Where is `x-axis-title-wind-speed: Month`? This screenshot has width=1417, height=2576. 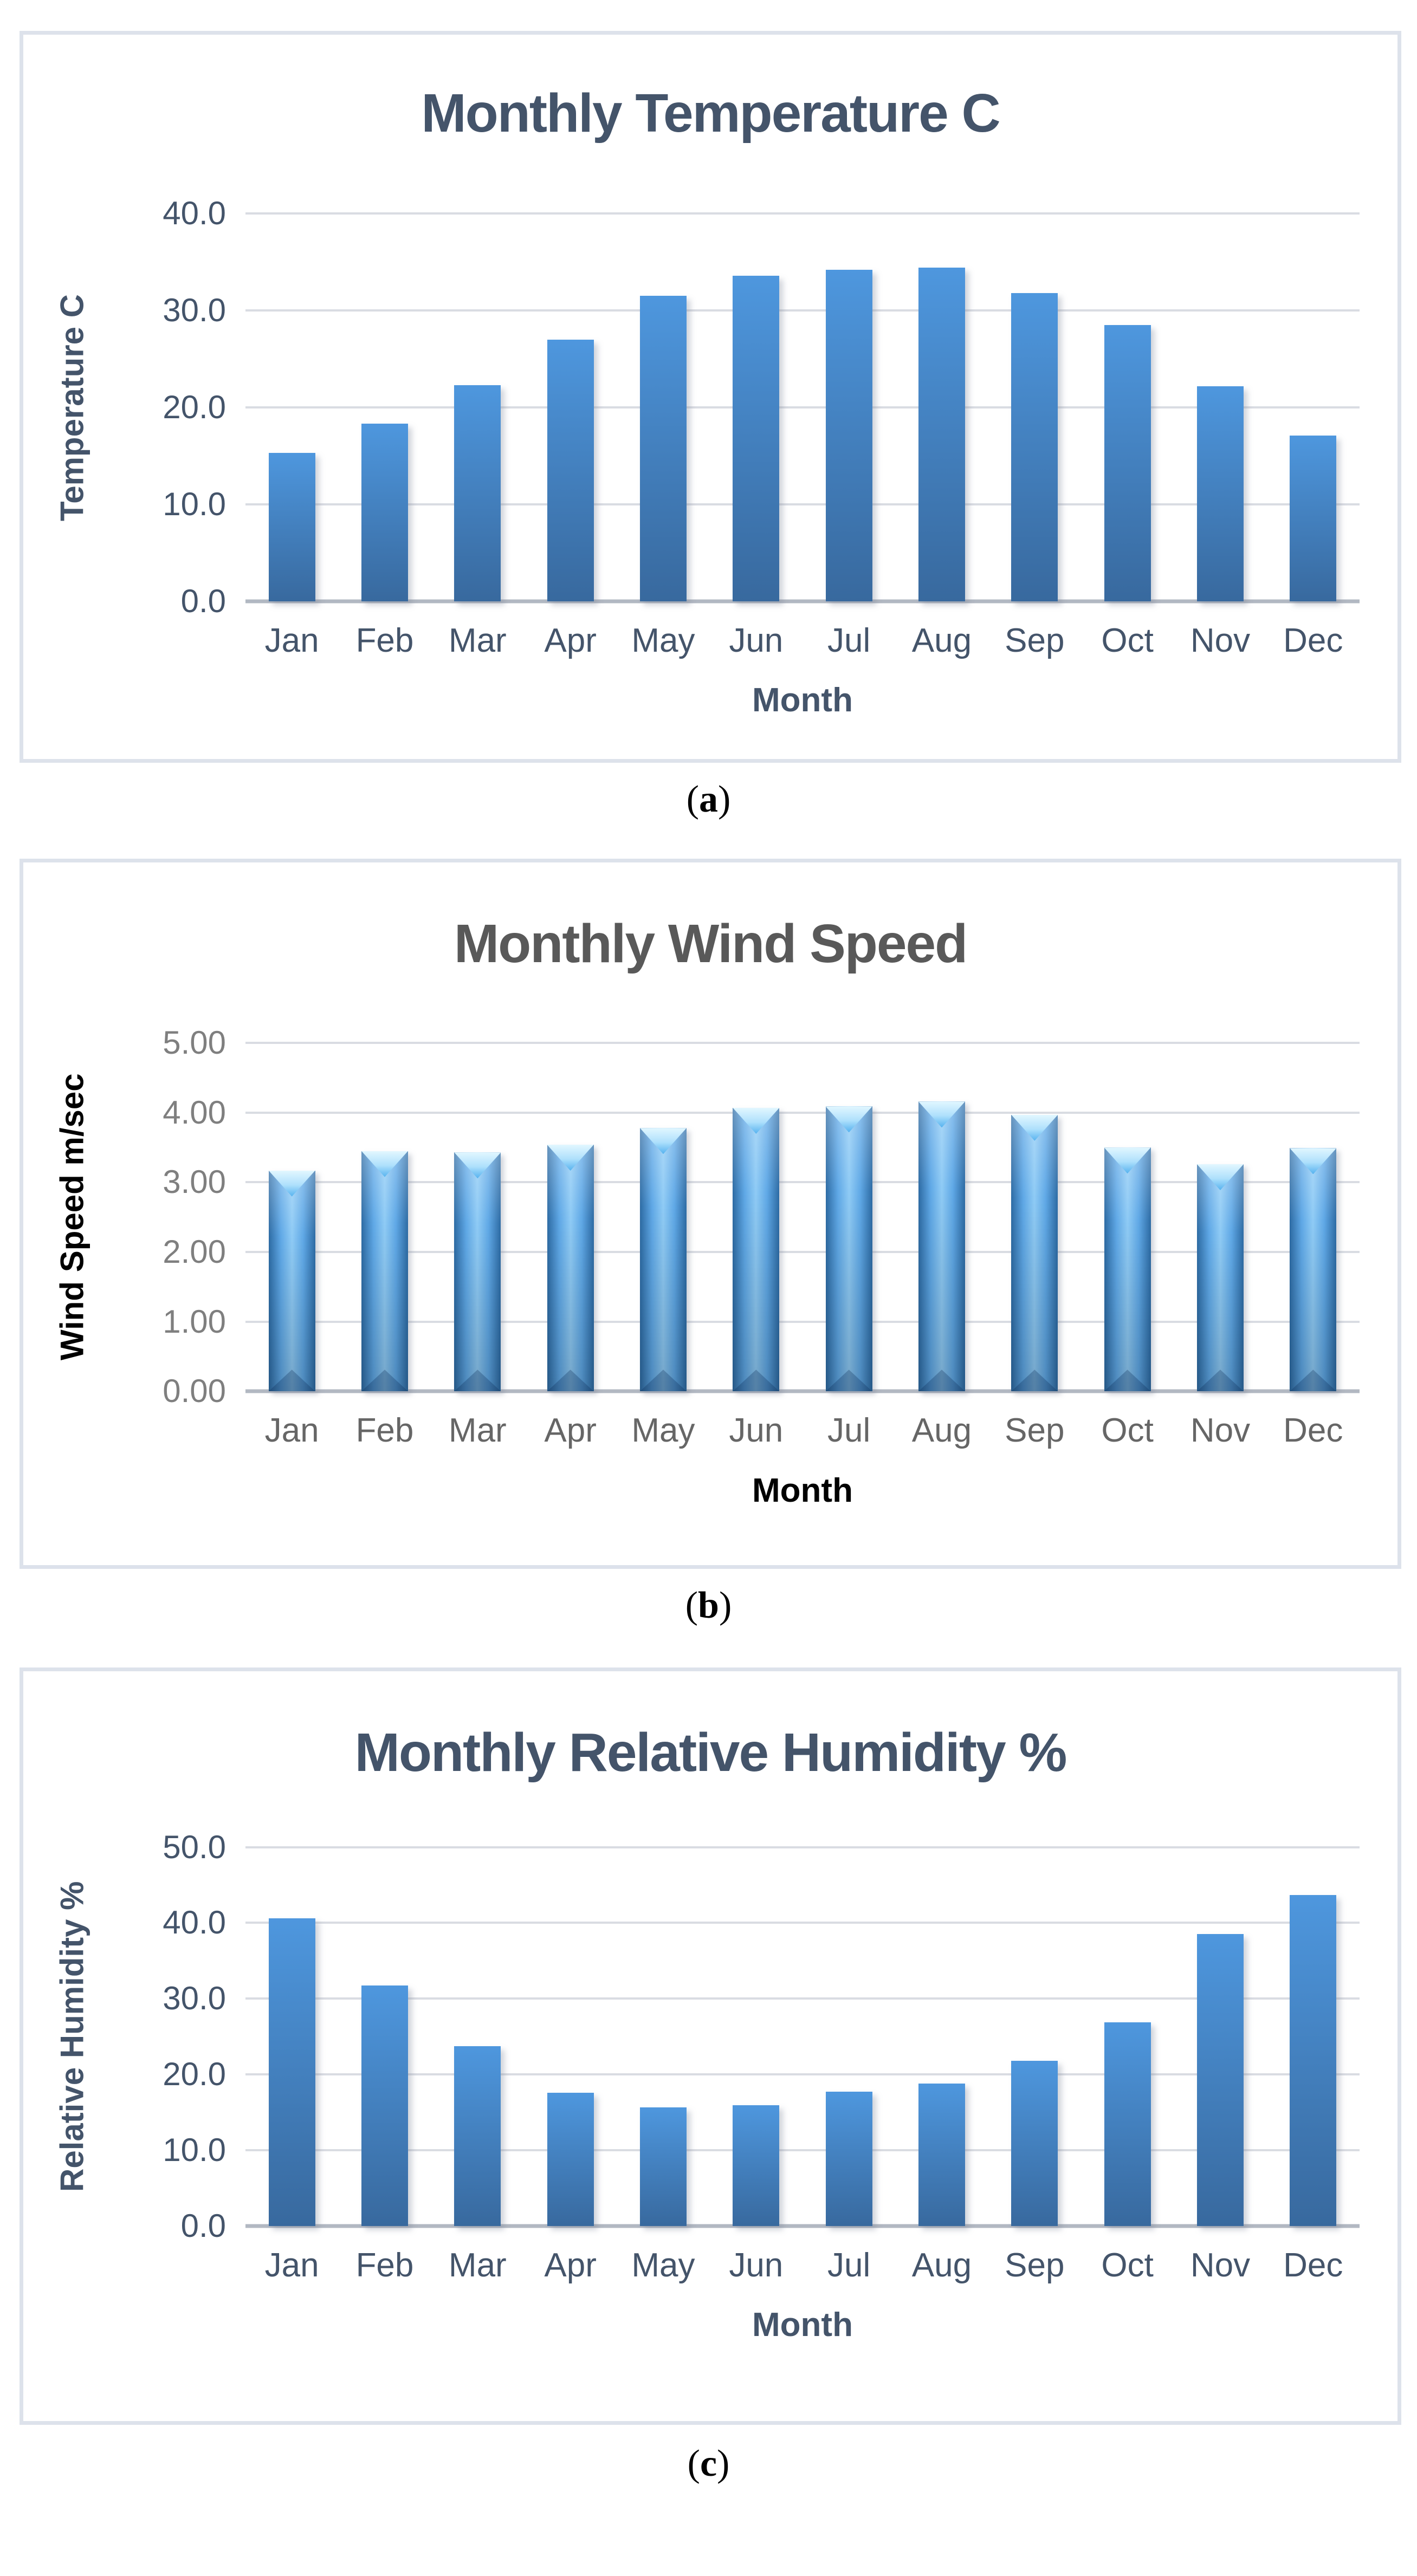 x-axis-title-wind-speed: Month is located at coordinates (802, 1490).